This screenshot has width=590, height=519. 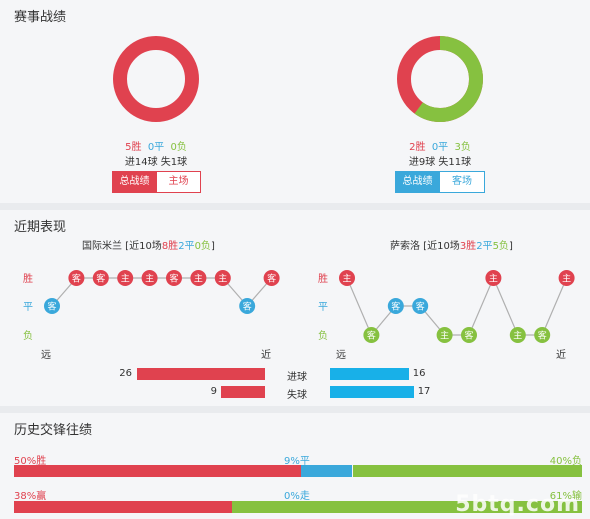 What do you see at coordinates (28, 335) in the screenshot?
I see `home-axis-loss-label: 负` at bounding box center [28, 335].